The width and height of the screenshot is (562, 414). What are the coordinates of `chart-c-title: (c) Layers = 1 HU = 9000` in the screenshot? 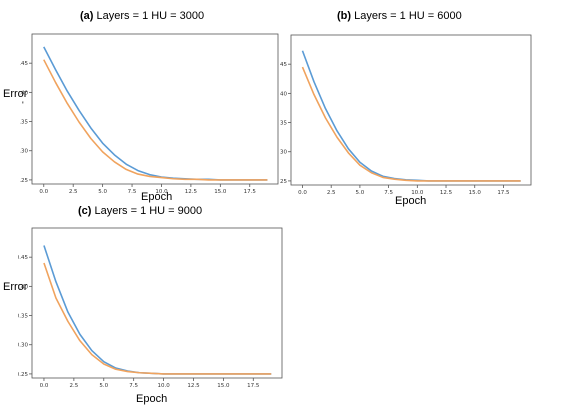 It's located at (140, 211).